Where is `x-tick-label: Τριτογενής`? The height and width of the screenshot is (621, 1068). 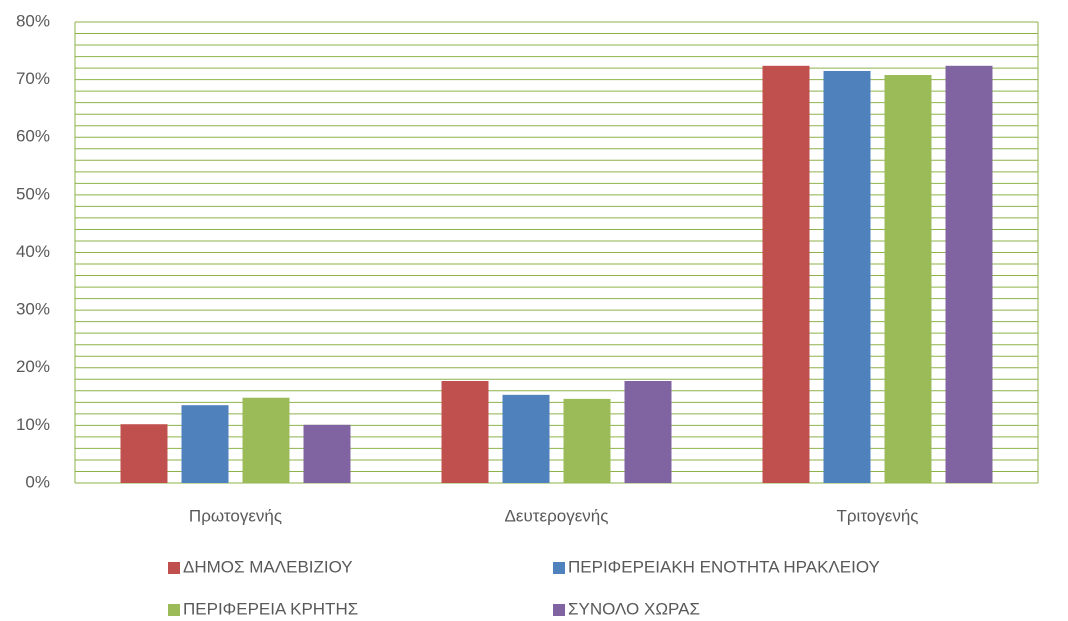 x-tick-label: Τριτογενής is located at coordinates (878, 515).